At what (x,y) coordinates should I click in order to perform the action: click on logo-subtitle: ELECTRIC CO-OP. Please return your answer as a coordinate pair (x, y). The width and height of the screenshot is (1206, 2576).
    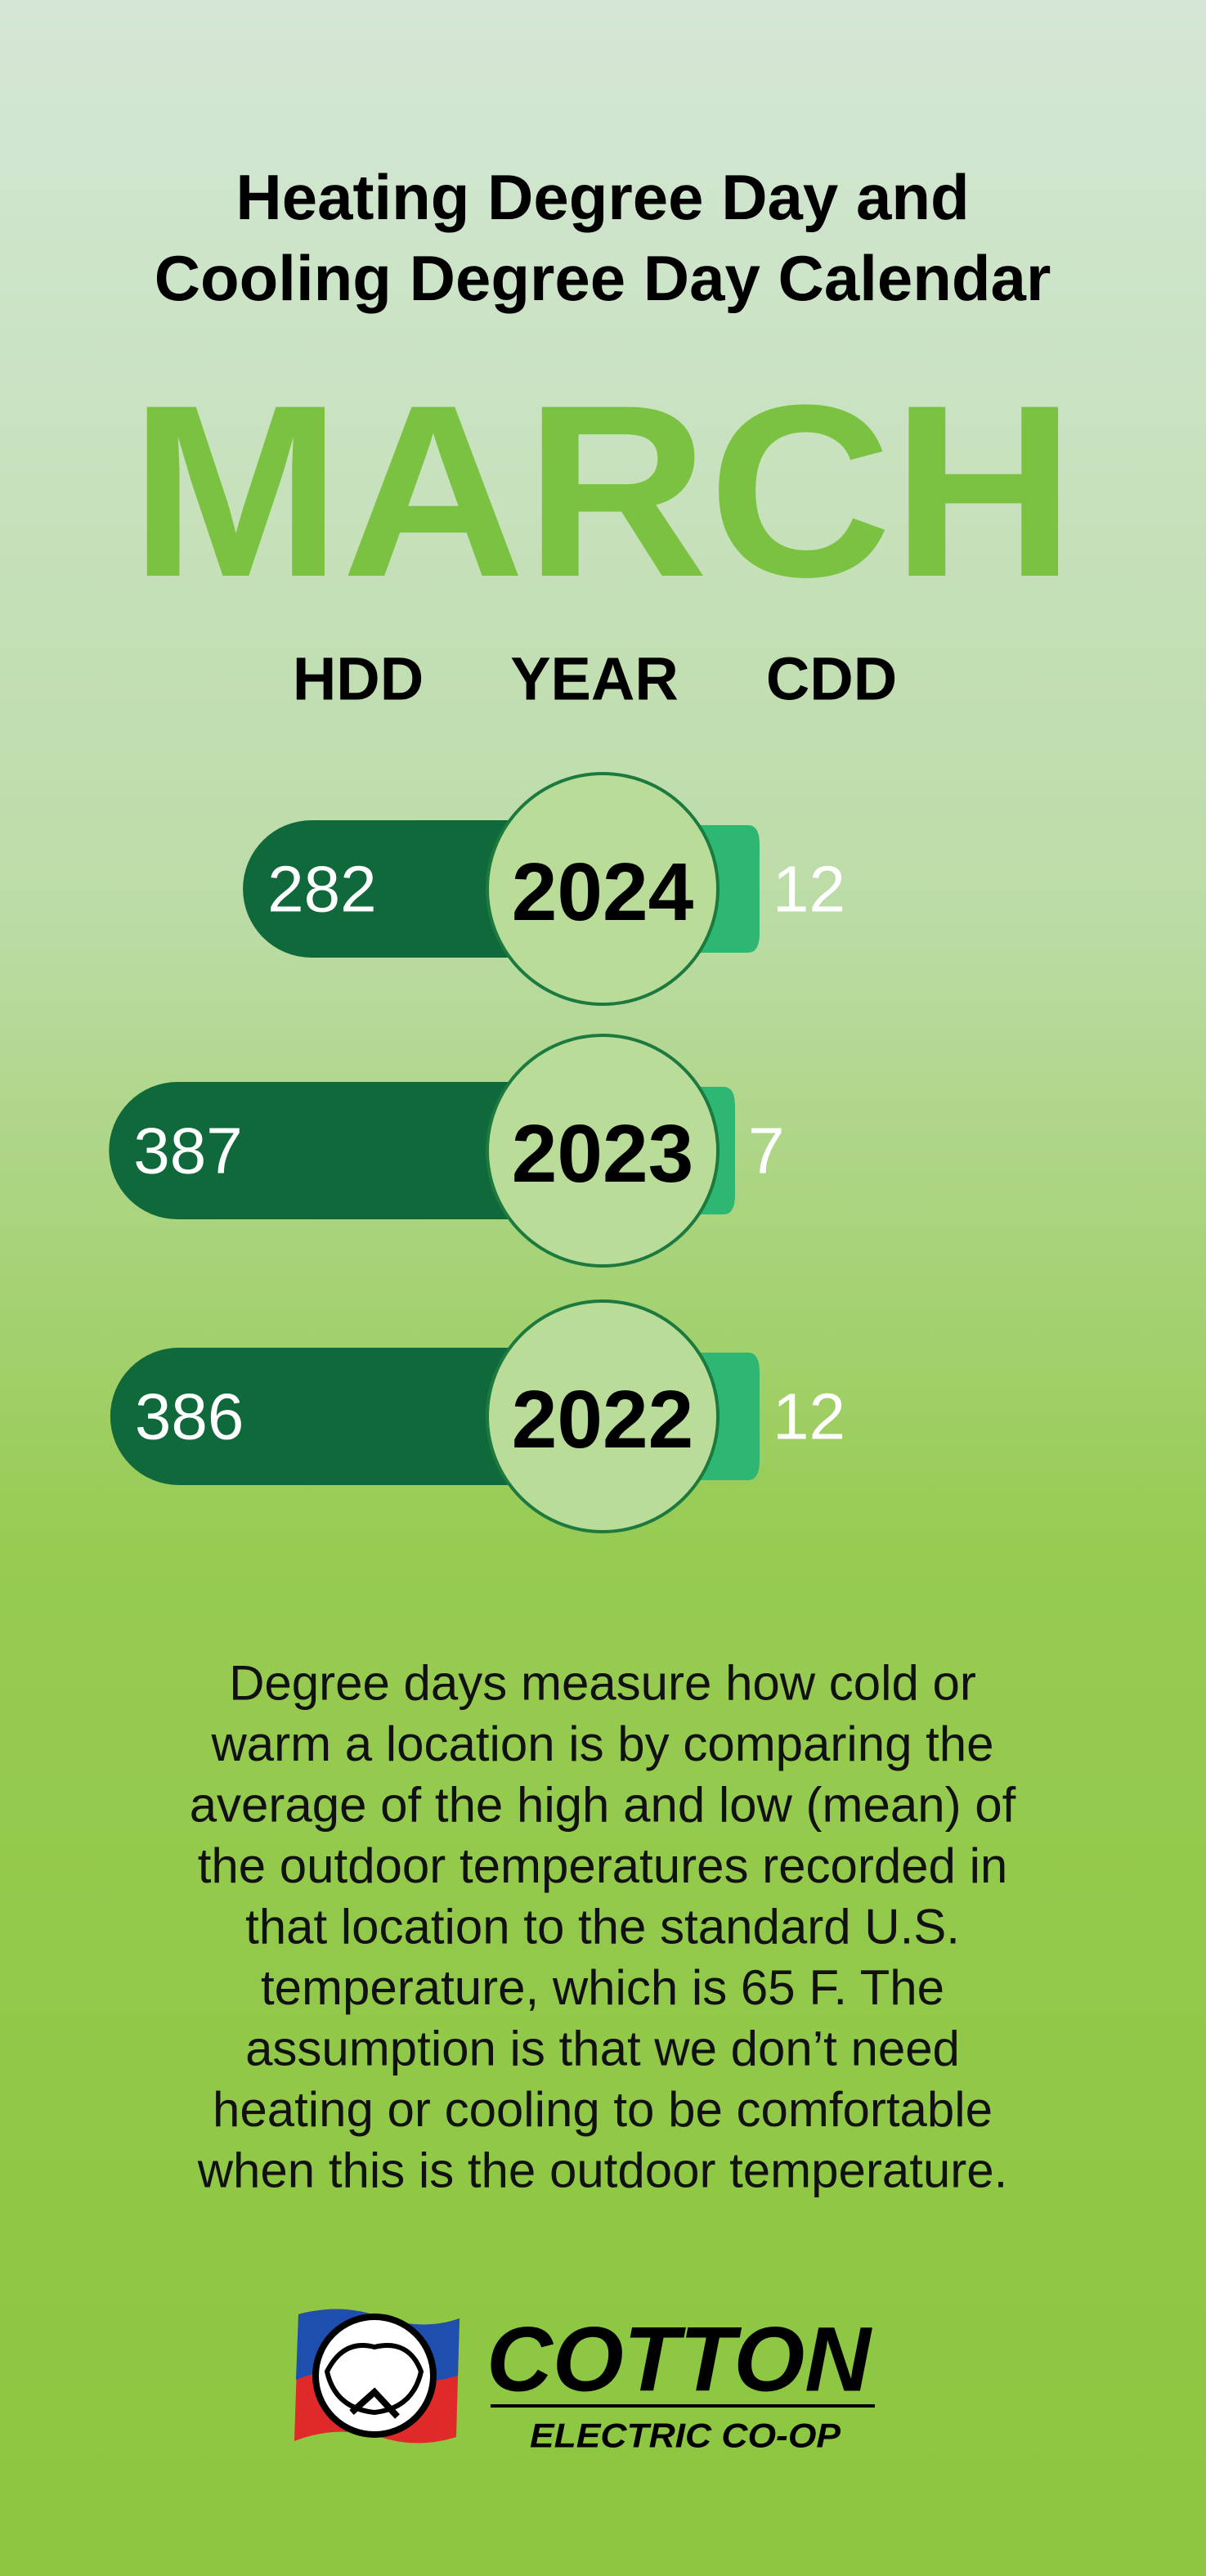
    Looking at the image, I should click on (685, 2436).